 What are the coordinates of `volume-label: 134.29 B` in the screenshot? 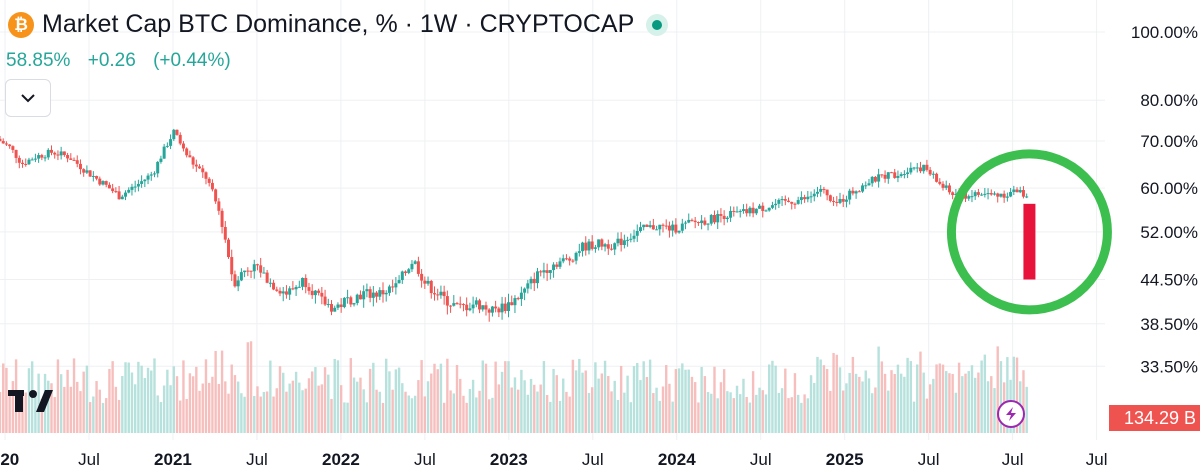 It's located at (1154, 418).